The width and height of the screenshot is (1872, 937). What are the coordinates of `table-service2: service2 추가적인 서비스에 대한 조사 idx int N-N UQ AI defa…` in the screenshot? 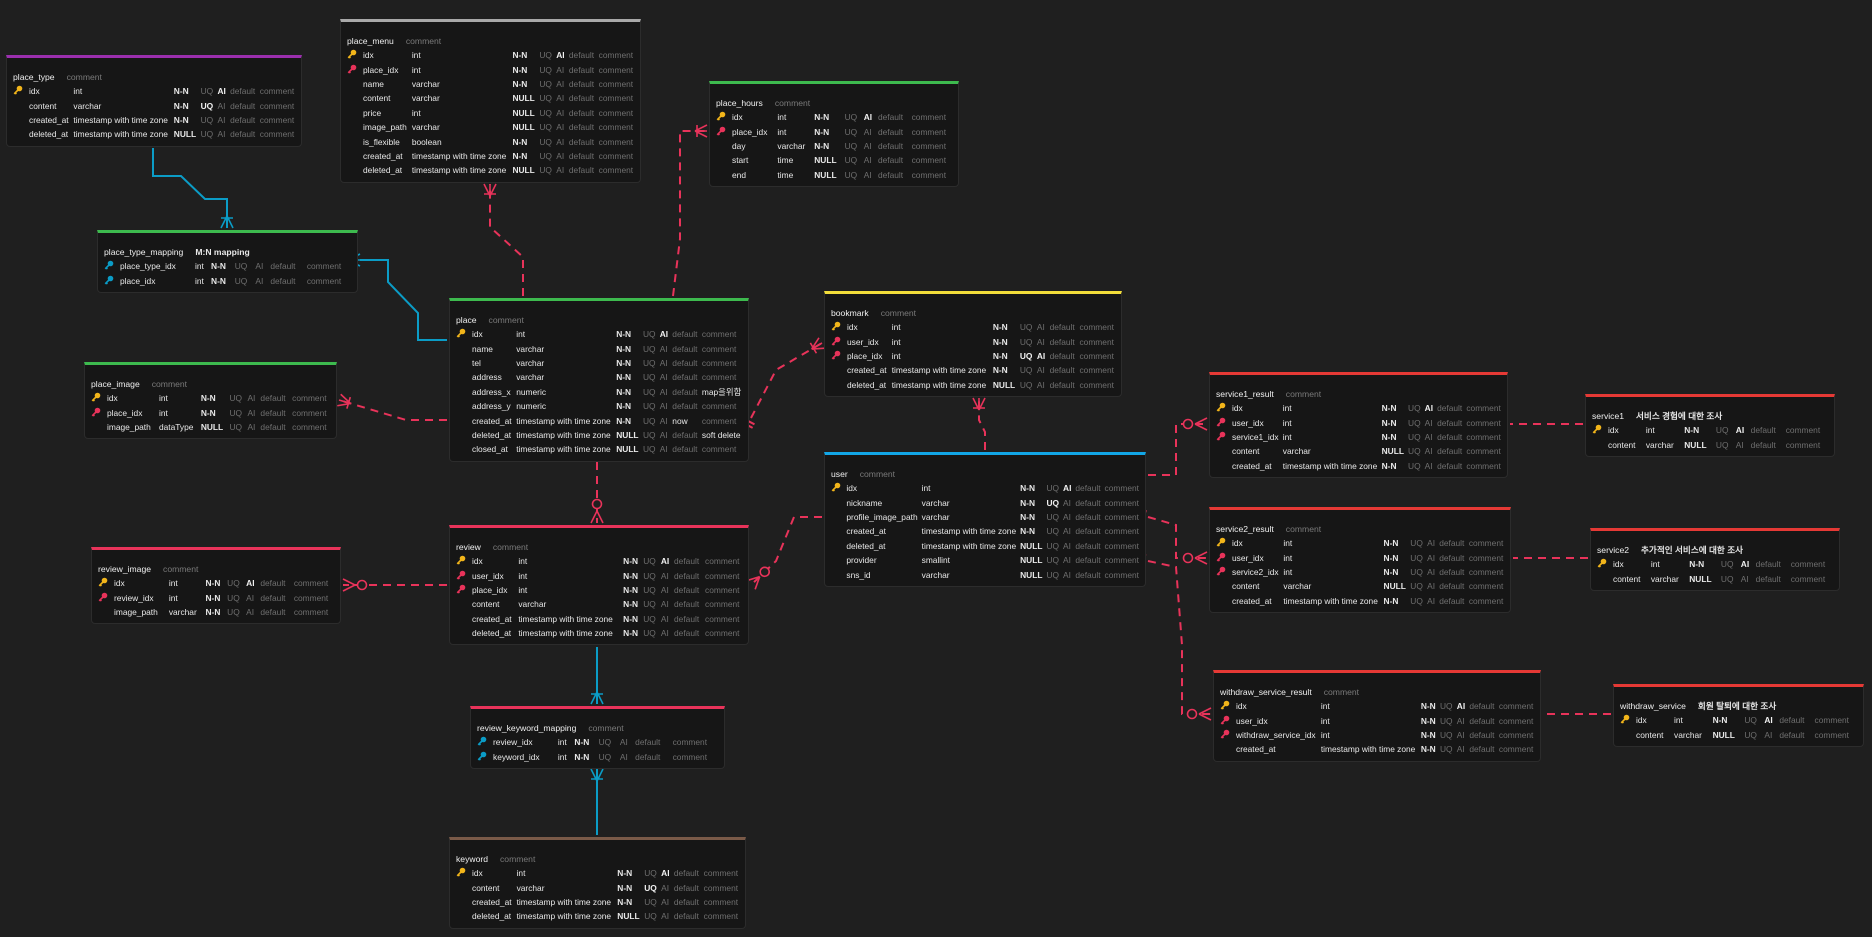 It's located at (1715, 559).